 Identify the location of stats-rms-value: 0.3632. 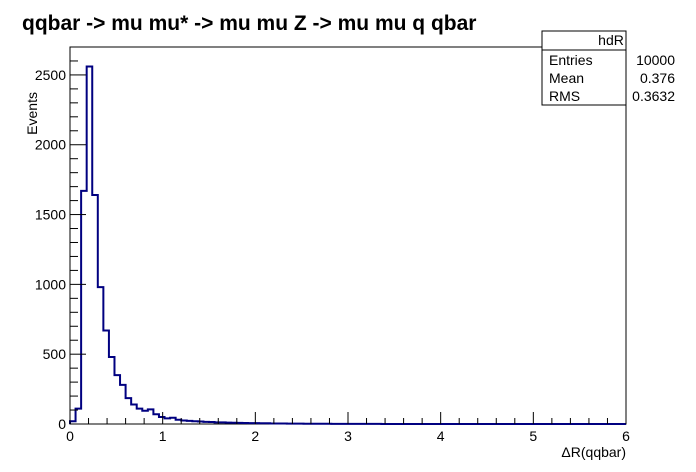
(653, 96).